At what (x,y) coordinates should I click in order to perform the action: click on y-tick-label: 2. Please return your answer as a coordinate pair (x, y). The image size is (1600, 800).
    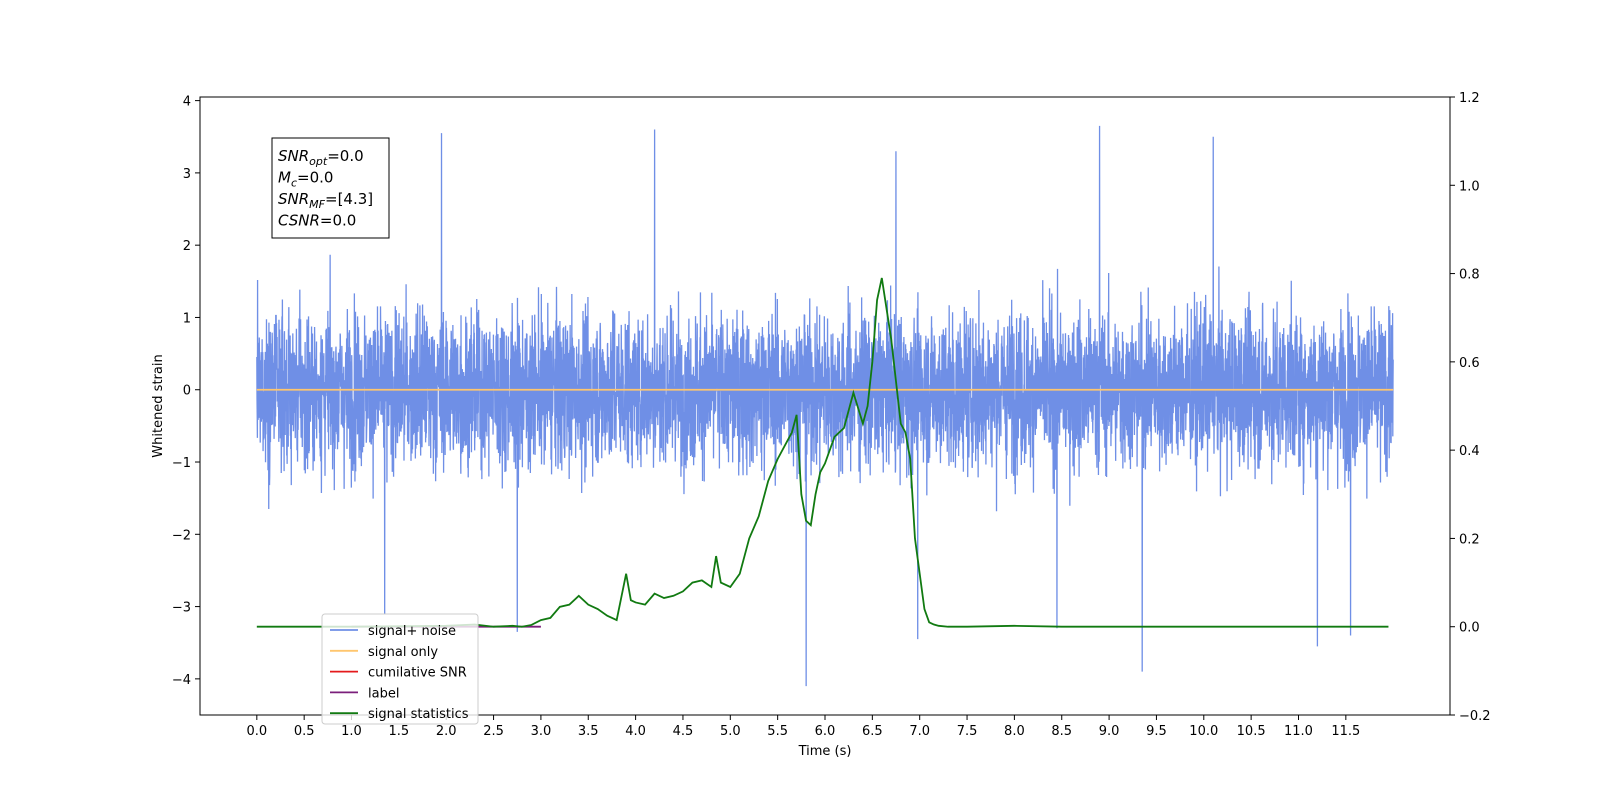
    Looking at the image, I should click on (187, 246).